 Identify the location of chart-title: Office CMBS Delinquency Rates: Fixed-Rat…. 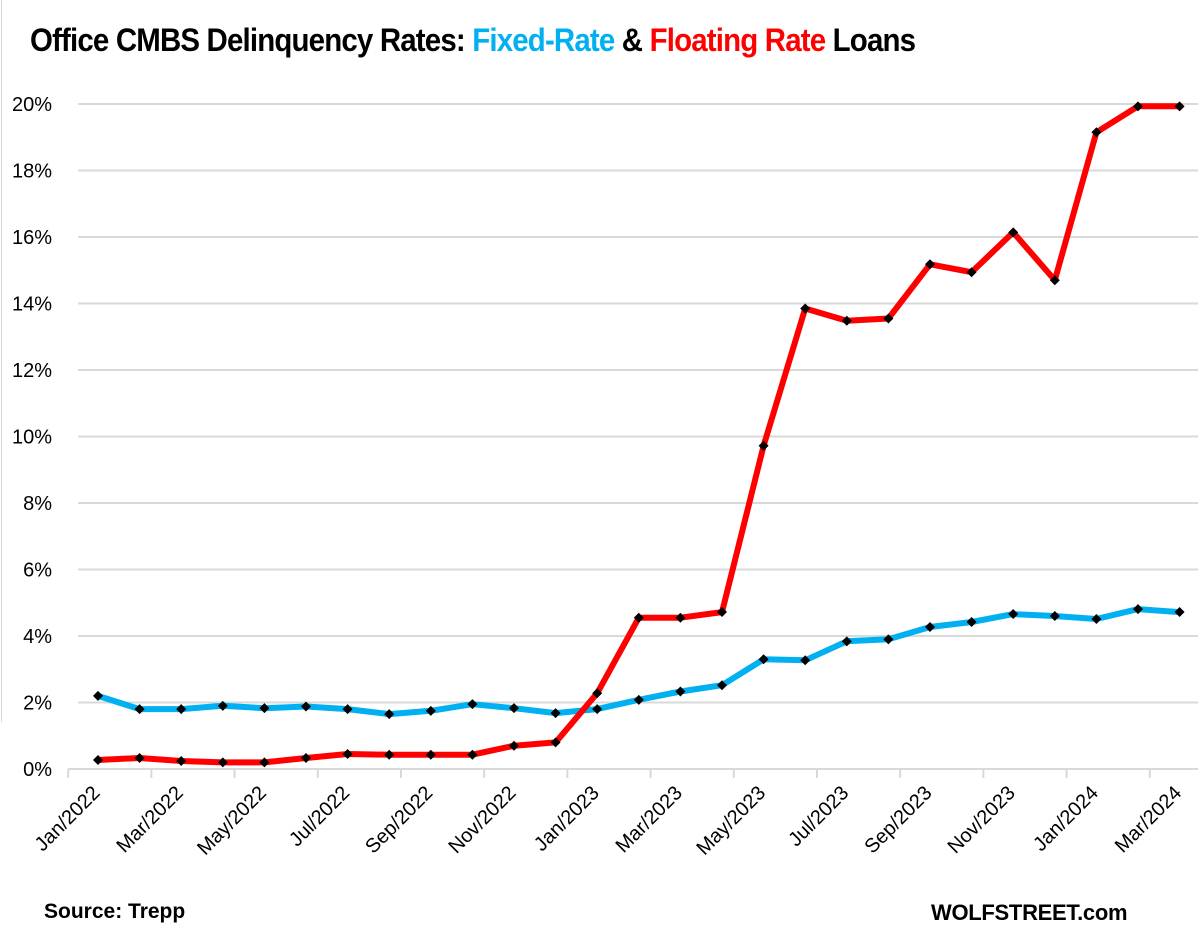
(536, 40).